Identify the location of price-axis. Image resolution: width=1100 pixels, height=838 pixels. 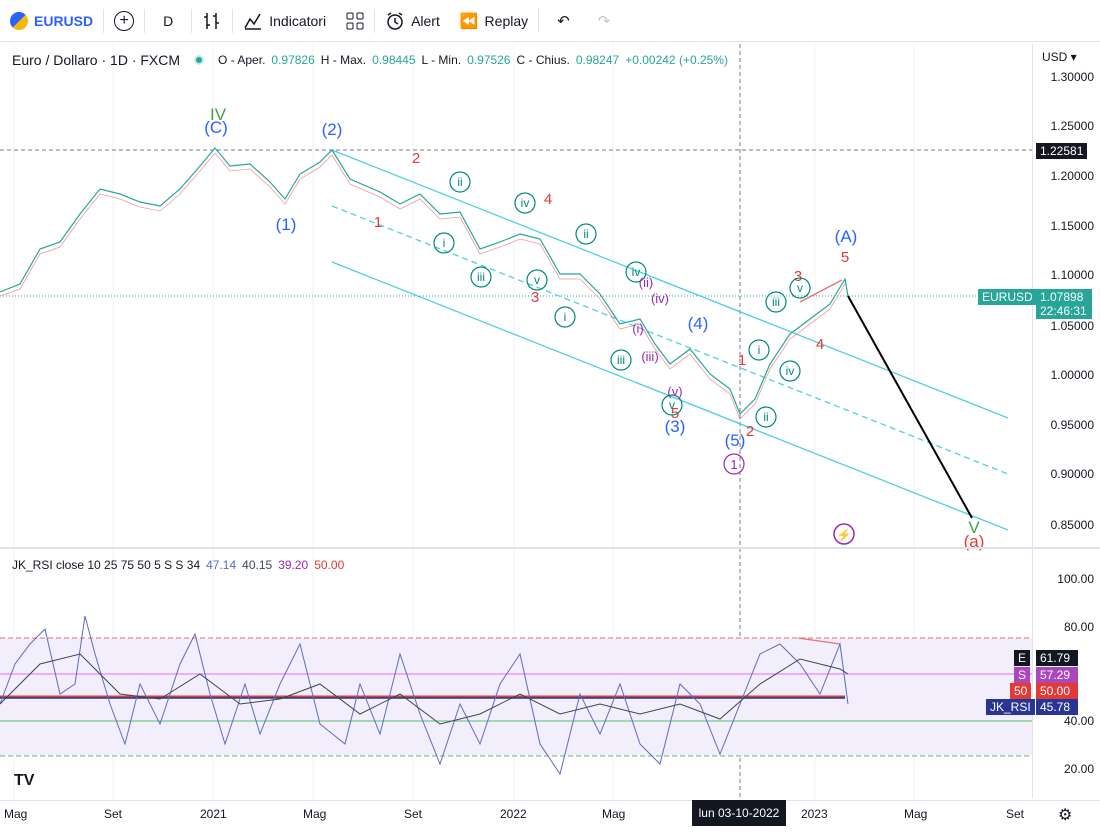
(1066, 421).